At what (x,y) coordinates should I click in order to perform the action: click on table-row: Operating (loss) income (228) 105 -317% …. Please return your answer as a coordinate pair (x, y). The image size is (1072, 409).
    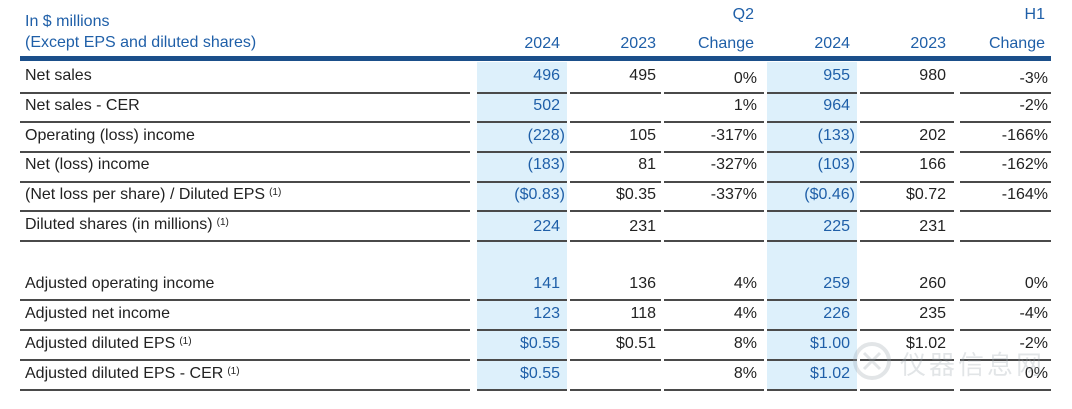
    Looking at the image, I should click on (536, 136).